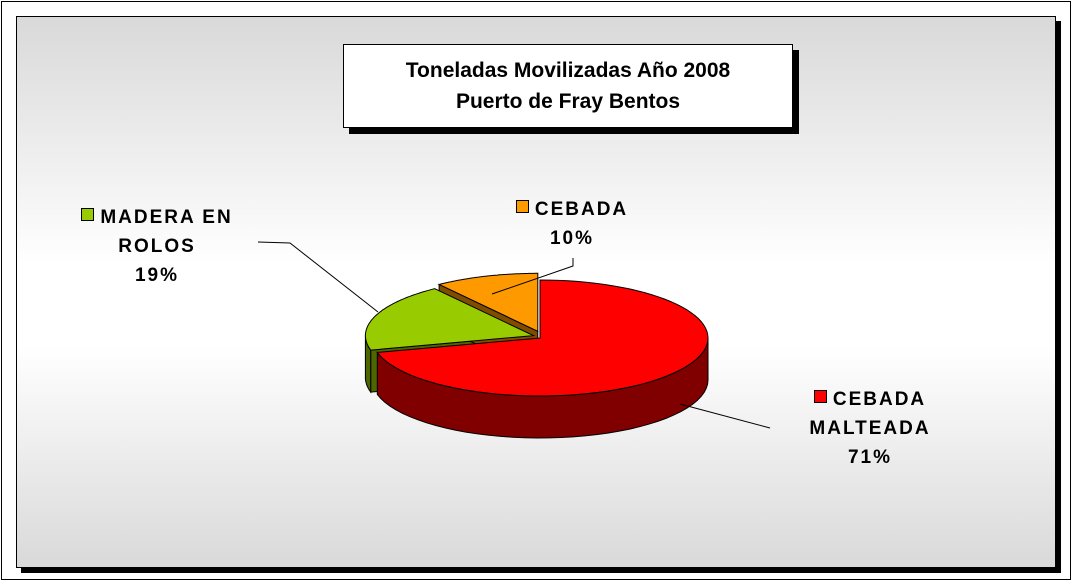  I want to click on label-name-row: CEBADA, so click(572, 209).